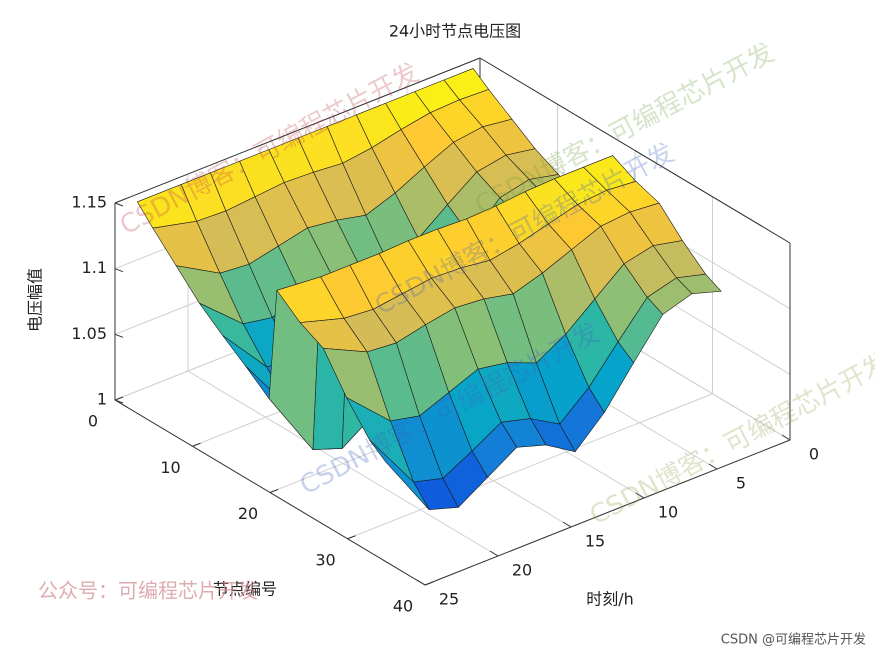  I want to click on chart-title: 24小时节点电压图, so click(455, 31).